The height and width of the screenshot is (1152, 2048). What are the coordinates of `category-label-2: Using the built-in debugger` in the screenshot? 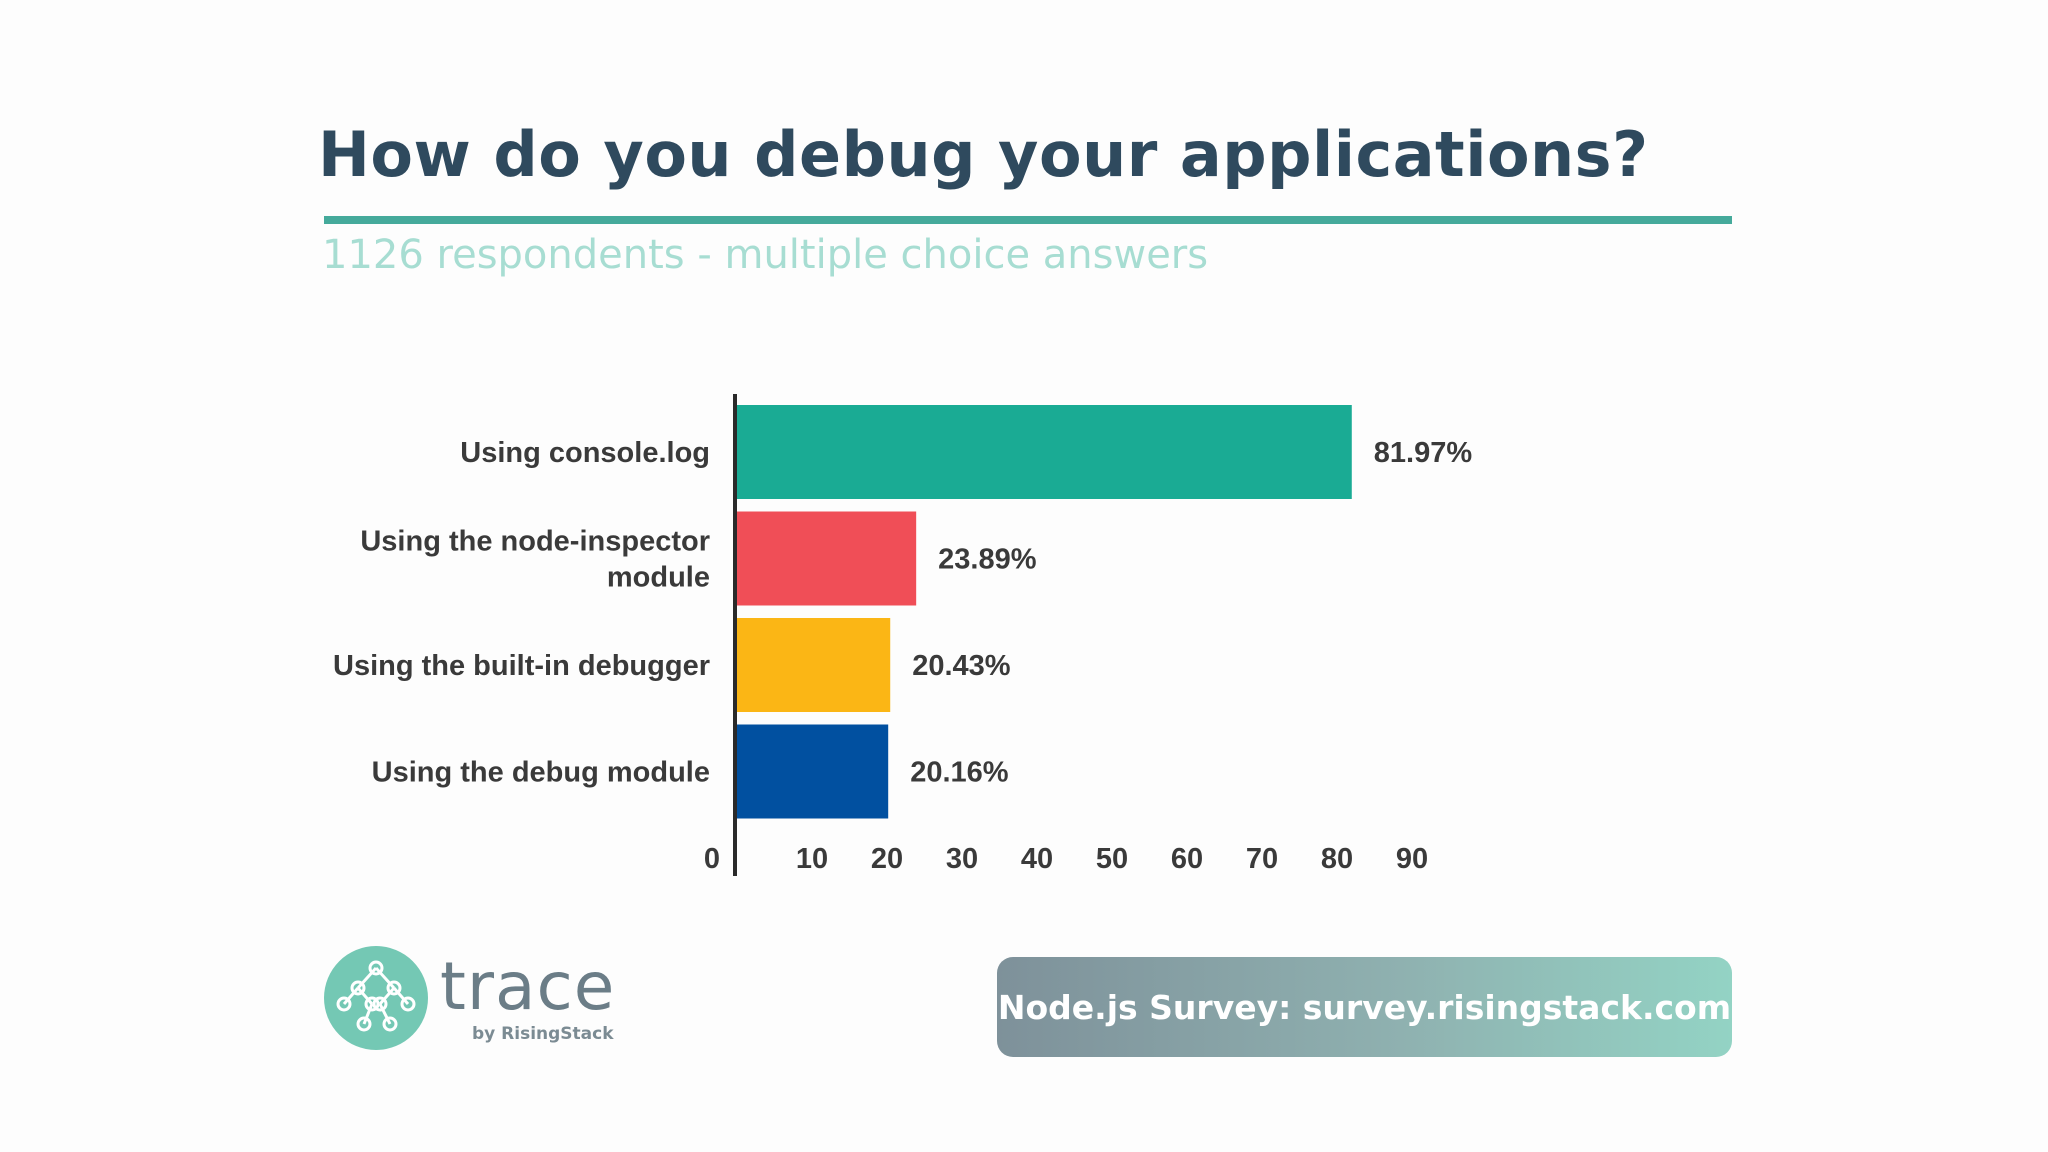 It's located at (521, 666).